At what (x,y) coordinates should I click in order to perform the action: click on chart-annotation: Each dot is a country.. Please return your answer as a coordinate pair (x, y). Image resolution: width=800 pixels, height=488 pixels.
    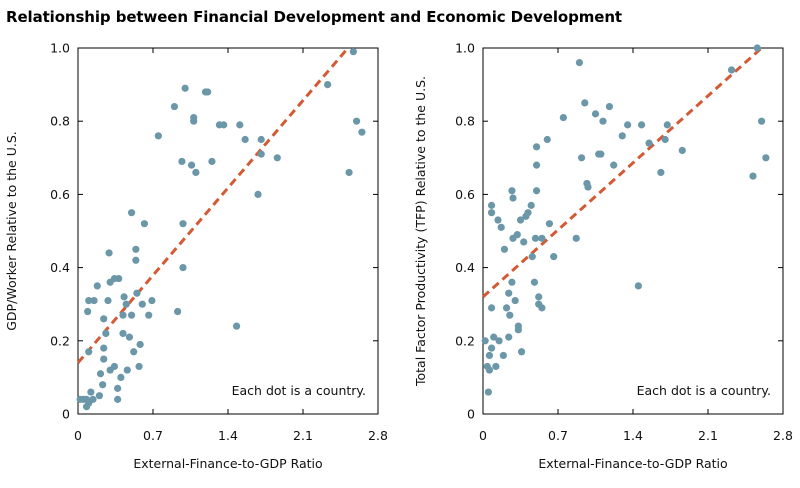
    Looking at the image, I should click on (704, 390).